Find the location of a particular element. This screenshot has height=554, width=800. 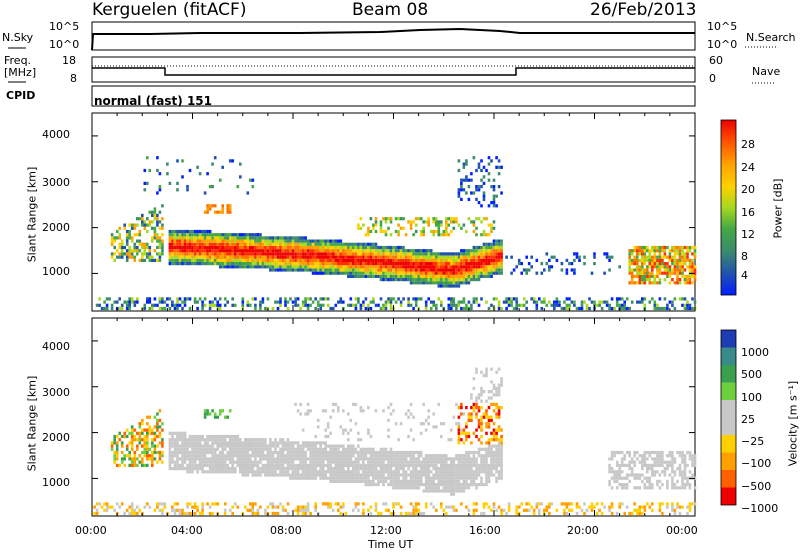

freq-label: Freq. is located at coordinates (18, 60).